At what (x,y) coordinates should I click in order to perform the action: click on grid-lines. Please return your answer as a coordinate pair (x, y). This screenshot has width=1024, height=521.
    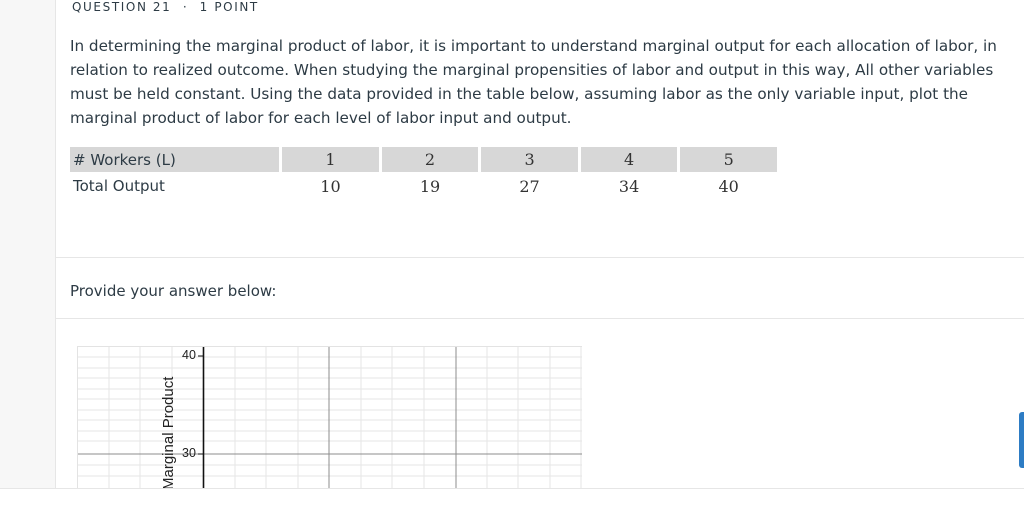
    Looking at the image, I should click on (330, 418).